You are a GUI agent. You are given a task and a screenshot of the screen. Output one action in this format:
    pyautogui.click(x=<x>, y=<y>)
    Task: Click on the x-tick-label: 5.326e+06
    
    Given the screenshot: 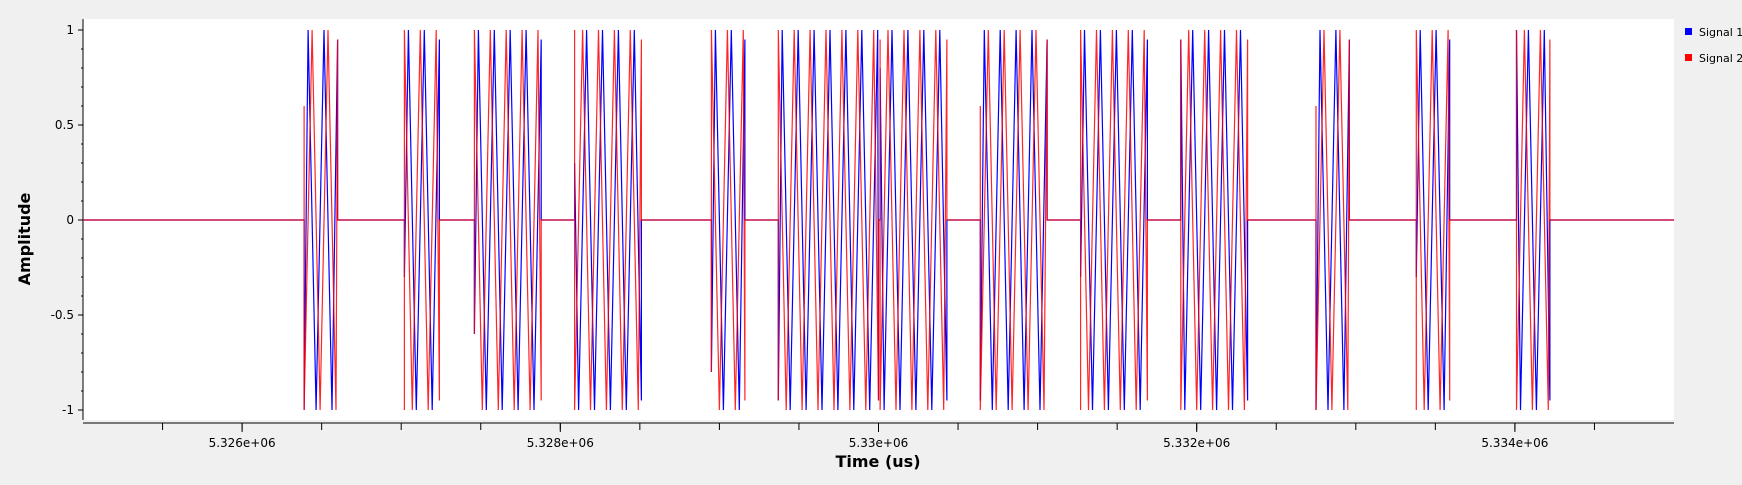 What is the action you would take?
    pyautogui.click(x=242, y=443)
    